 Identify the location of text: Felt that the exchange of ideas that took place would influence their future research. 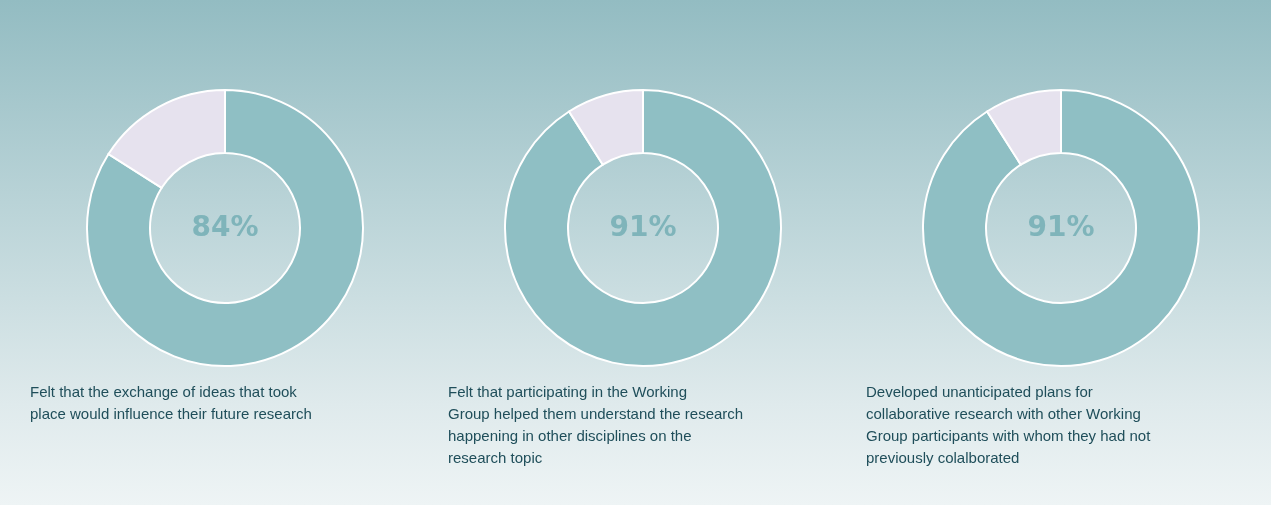
(171, 402).